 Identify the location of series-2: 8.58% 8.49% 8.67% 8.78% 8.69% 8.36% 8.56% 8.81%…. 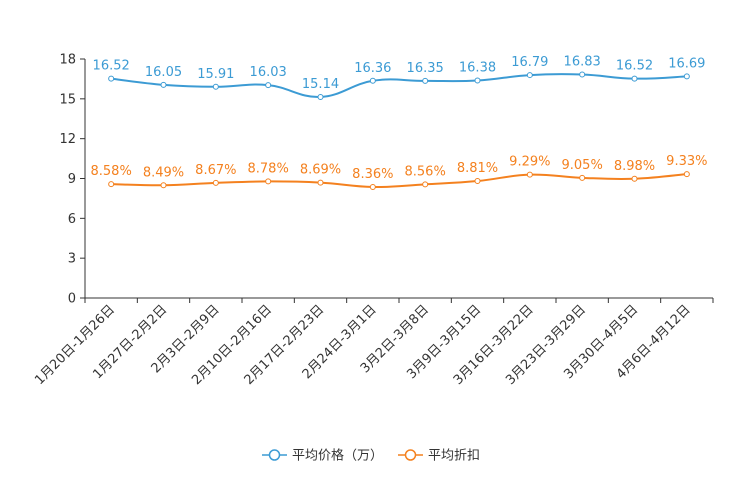
(399, 172).